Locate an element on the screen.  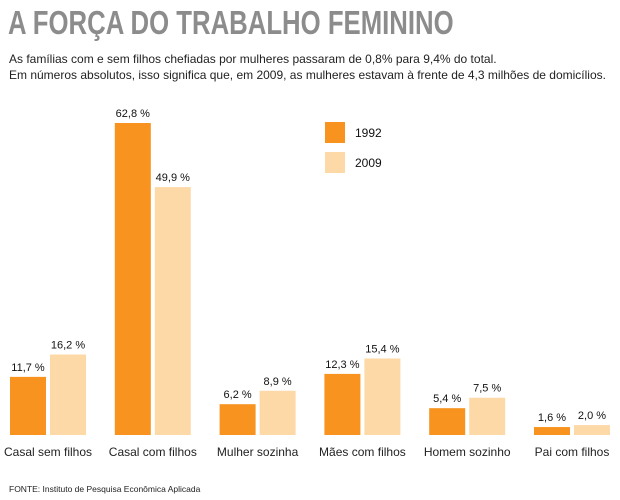
data-label: 7,5 % is located at coordinates (487, 389).